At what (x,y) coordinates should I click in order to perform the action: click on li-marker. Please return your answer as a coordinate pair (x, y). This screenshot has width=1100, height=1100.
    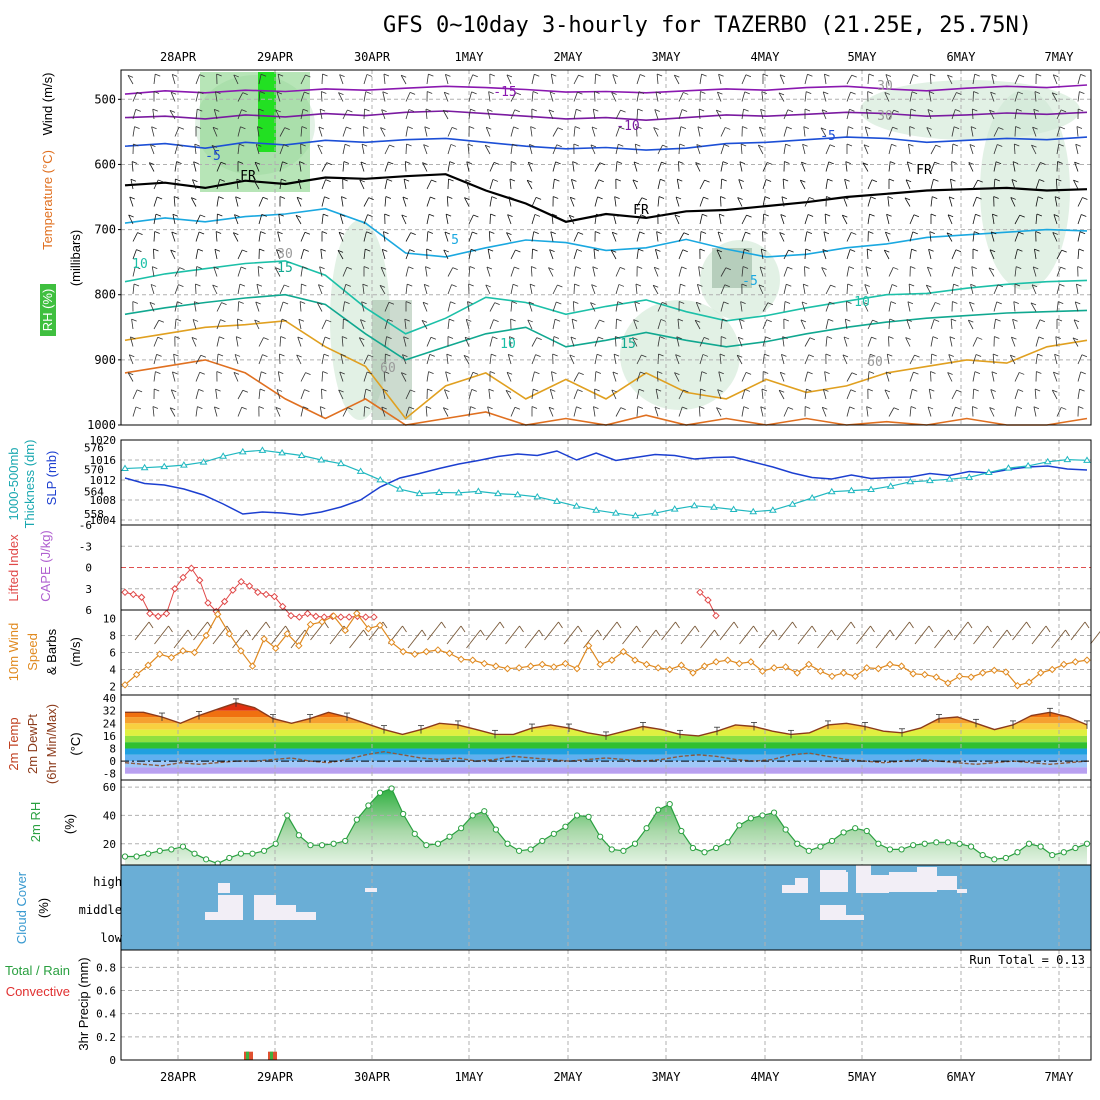
    Looking at the image, I should click on (341, 617).